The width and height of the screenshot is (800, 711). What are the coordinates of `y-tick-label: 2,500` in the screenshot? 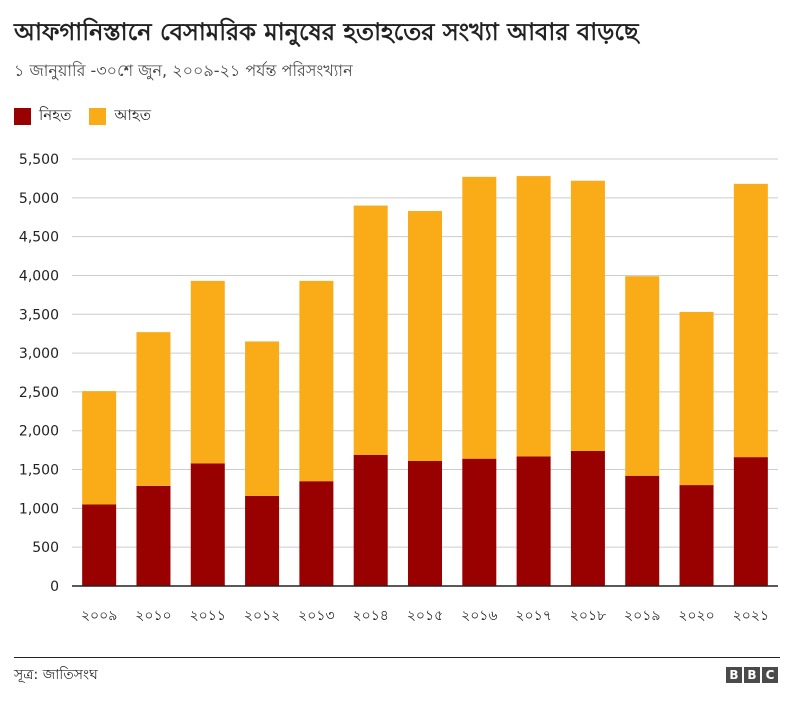 It's located at (39, 393).